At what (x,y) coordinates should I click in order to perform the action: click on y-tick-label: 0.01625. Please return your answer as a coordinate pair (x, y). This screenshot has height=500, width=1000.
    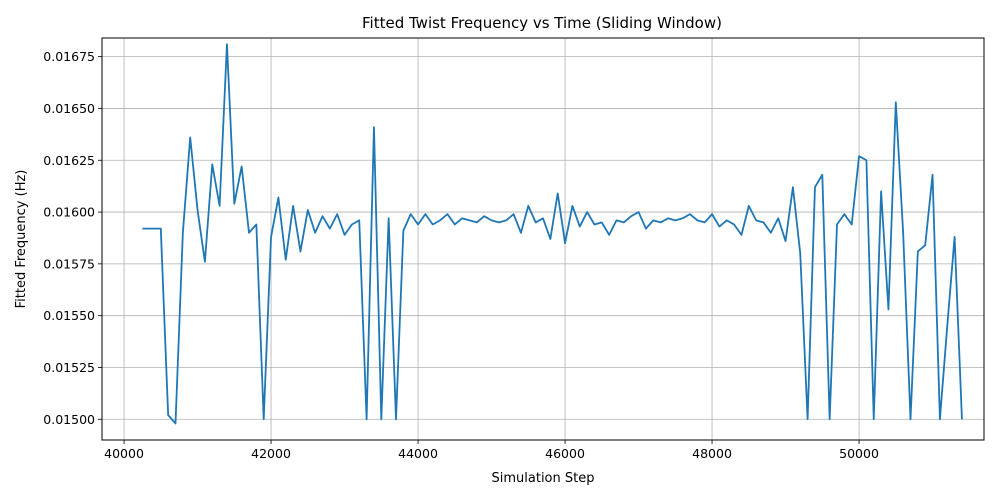
    Looking at the image, I should click on (69, 160).